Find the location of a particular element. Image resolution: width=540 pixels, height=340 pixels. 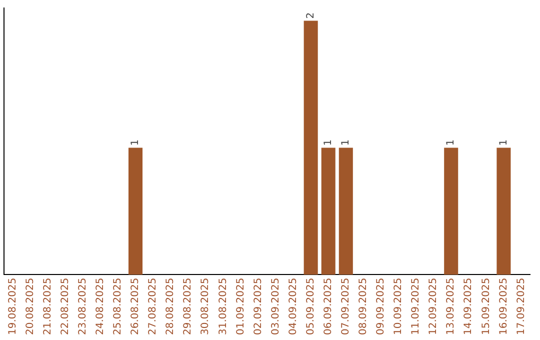

x-tick-label: 16.09.2025 is located at coordinates (504, 307).